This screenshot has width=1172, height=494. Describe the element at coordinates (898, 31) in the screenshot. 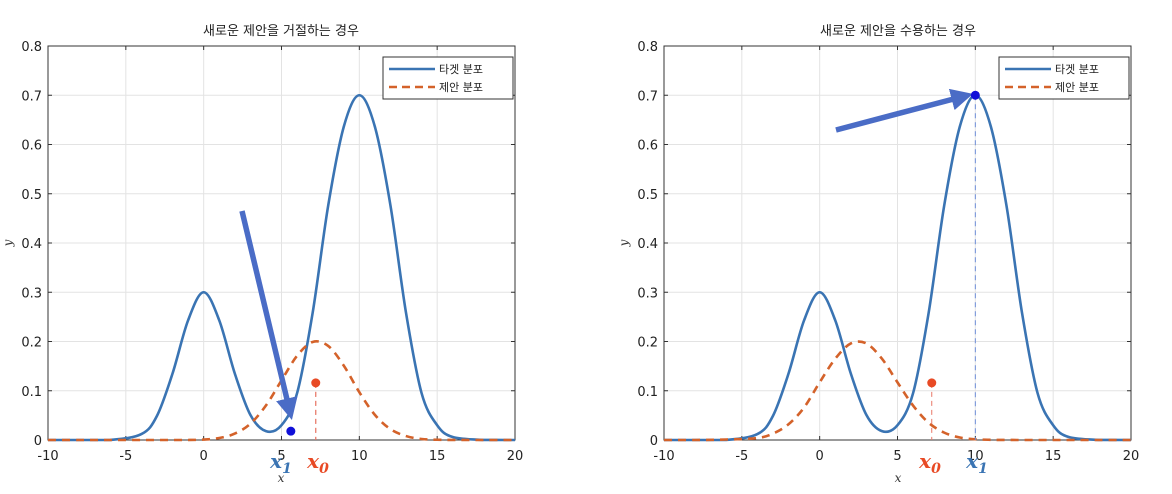

I see `chart-title: 새로운 제안을 수용하는 경우` at that location.